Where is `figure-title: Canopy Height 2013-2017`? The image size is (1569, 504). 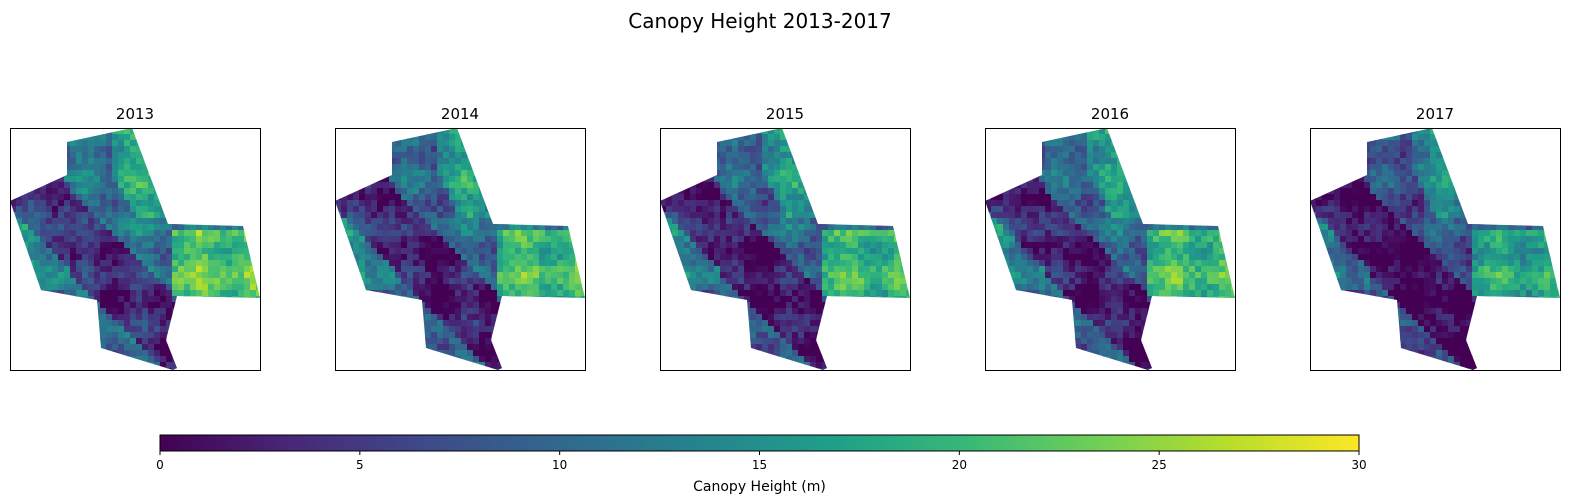
figure-title: Canopy Height 2013-2017 is located at coordinates (760, 21).